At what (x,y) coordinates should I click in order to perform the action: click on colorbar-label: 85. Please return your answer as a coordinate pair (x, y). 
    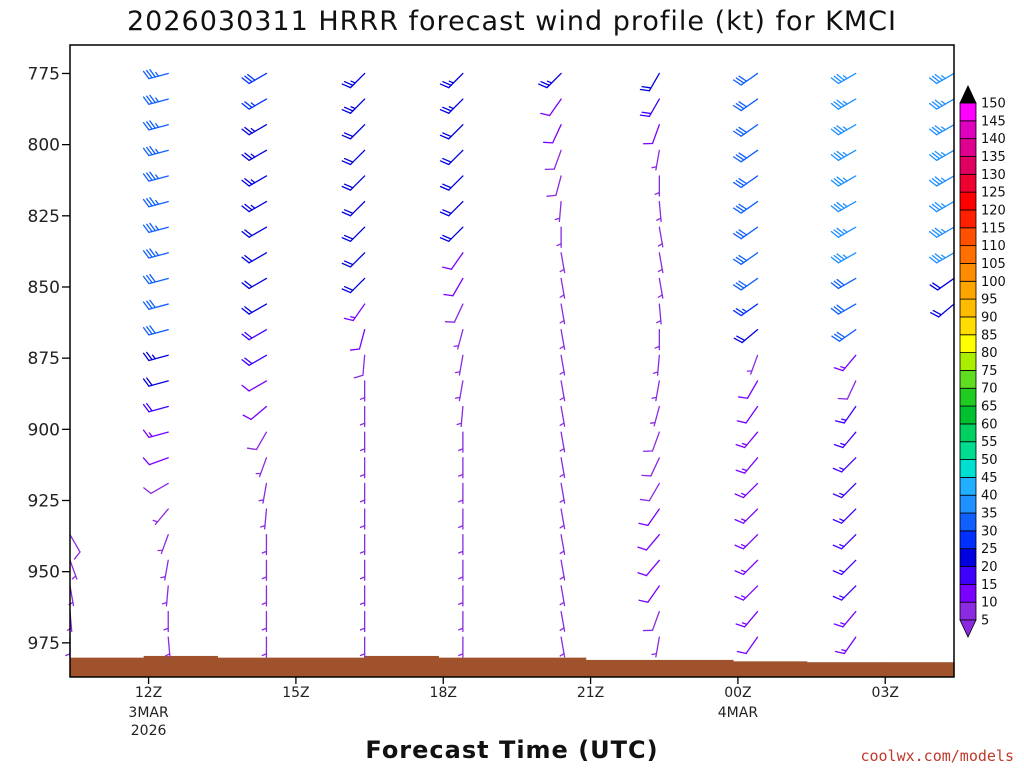
    Looking at the image, I should click on (989, 335).